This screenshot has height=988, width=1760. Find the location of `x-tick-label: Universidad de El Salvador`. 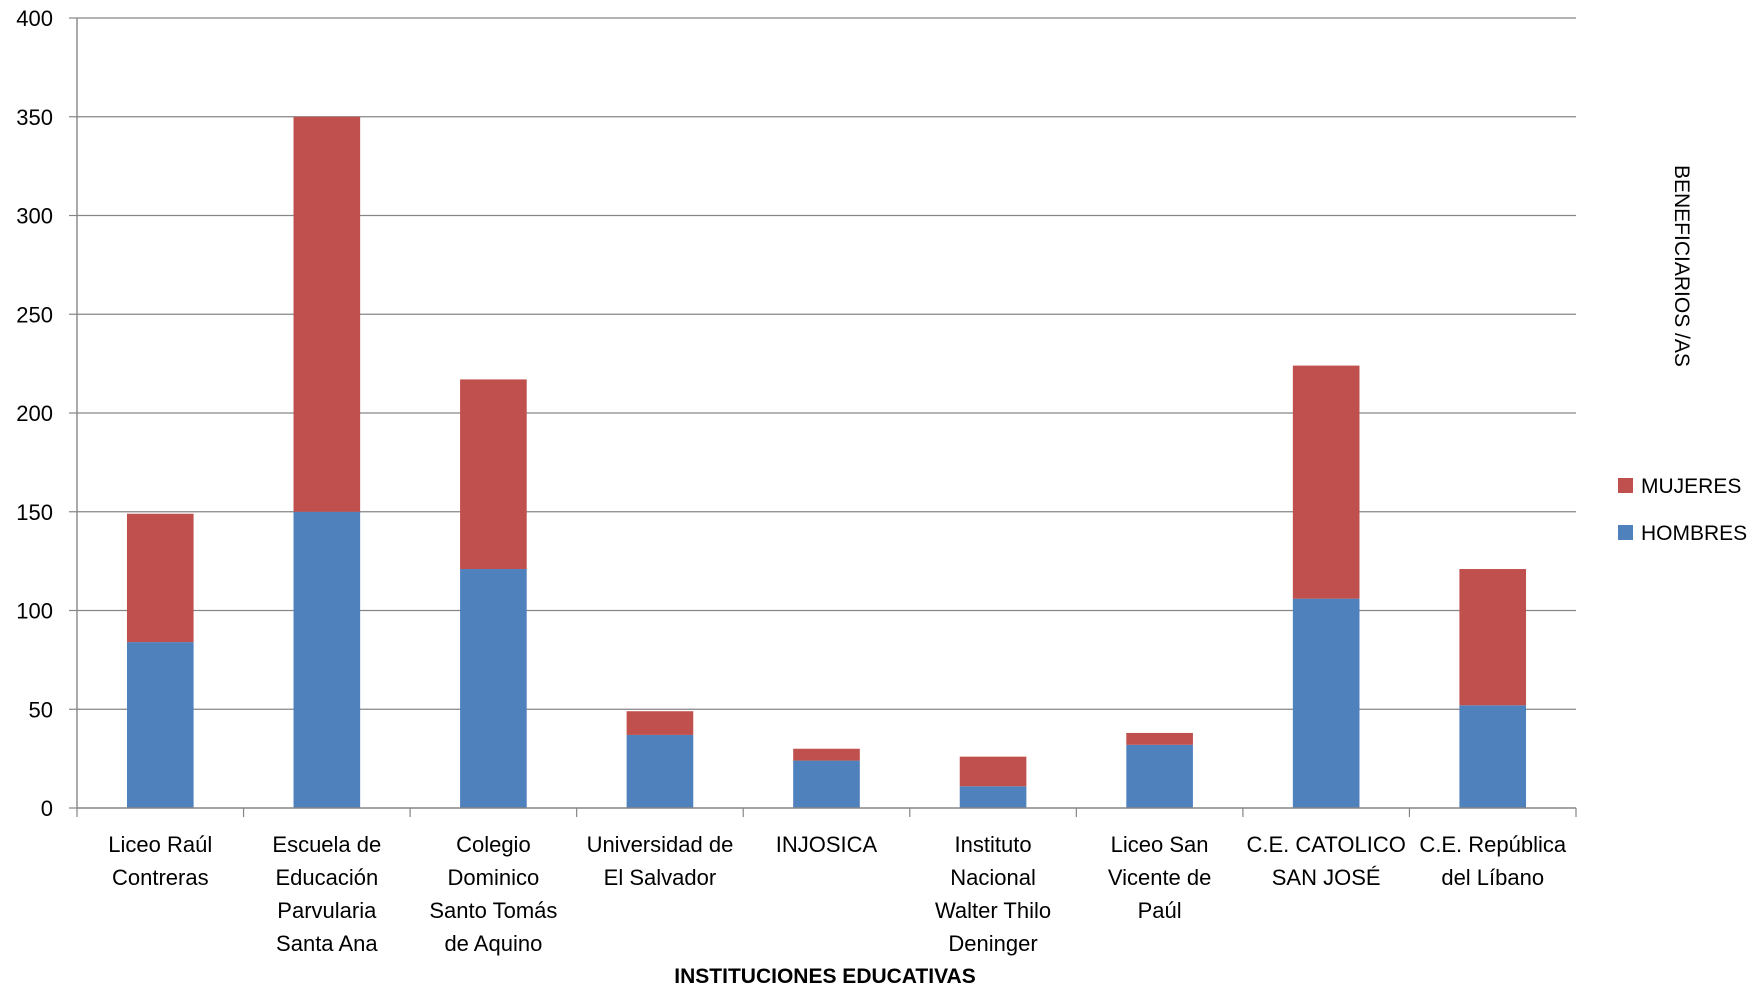

x-tick-label: Universidad de El Salvador is located at coordinates (660, 861).